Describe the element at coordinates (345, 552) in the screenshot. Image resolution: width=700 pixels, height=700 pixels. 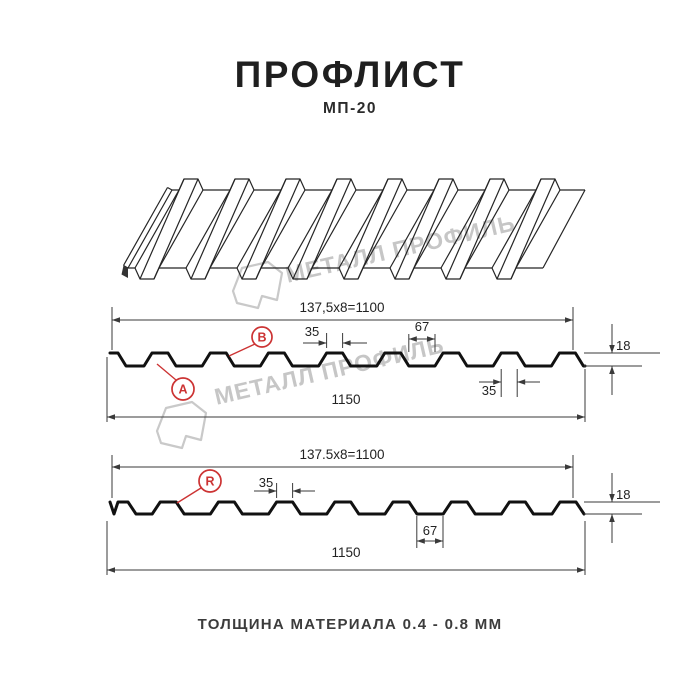
I see `dim-overall-width-bottom: 1150` at that location.